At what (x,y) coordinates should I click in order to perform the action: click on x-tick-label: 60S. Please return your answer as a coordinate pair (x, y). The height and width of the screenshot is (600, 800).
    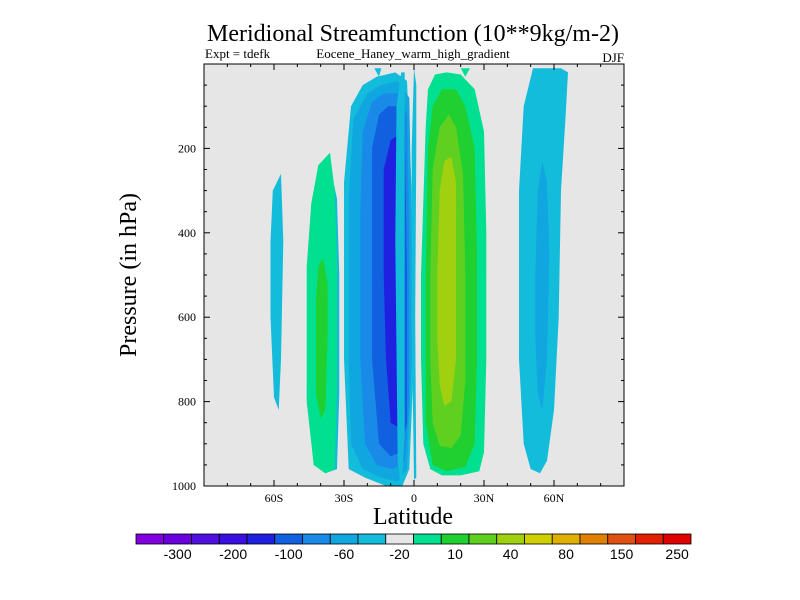
    Looking at the image, I should click on (274, 498).